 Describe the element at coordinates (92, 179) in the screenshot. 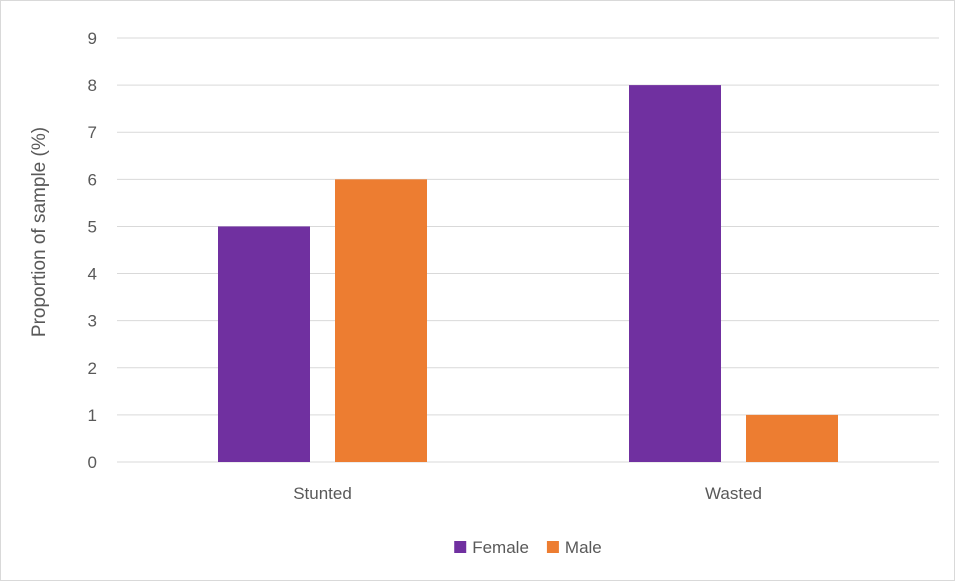

I see `y-tick-label: 6` at that location.